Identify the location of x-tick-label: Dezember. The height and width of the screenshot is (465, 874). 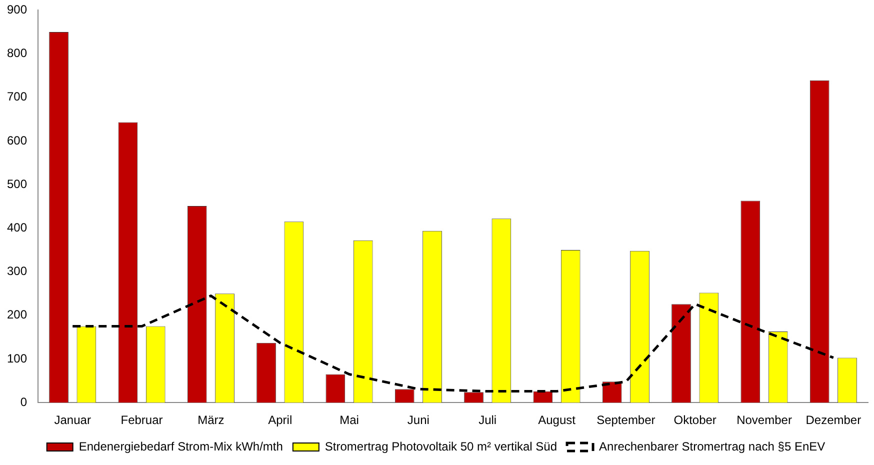
(834, 420).